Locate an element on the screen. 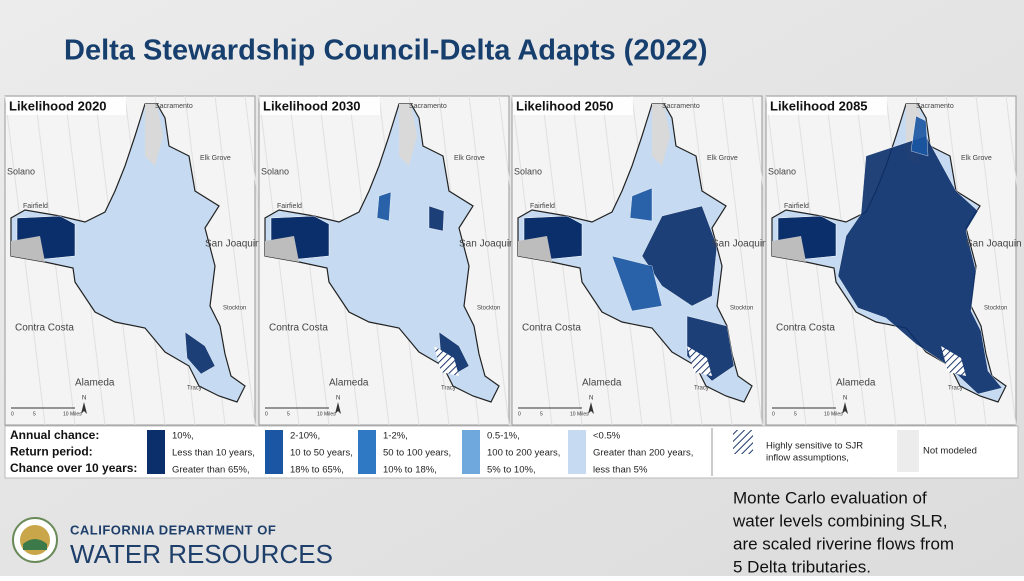  logo-line2: WATER RESOURCES is located at coordinates (201, 554).